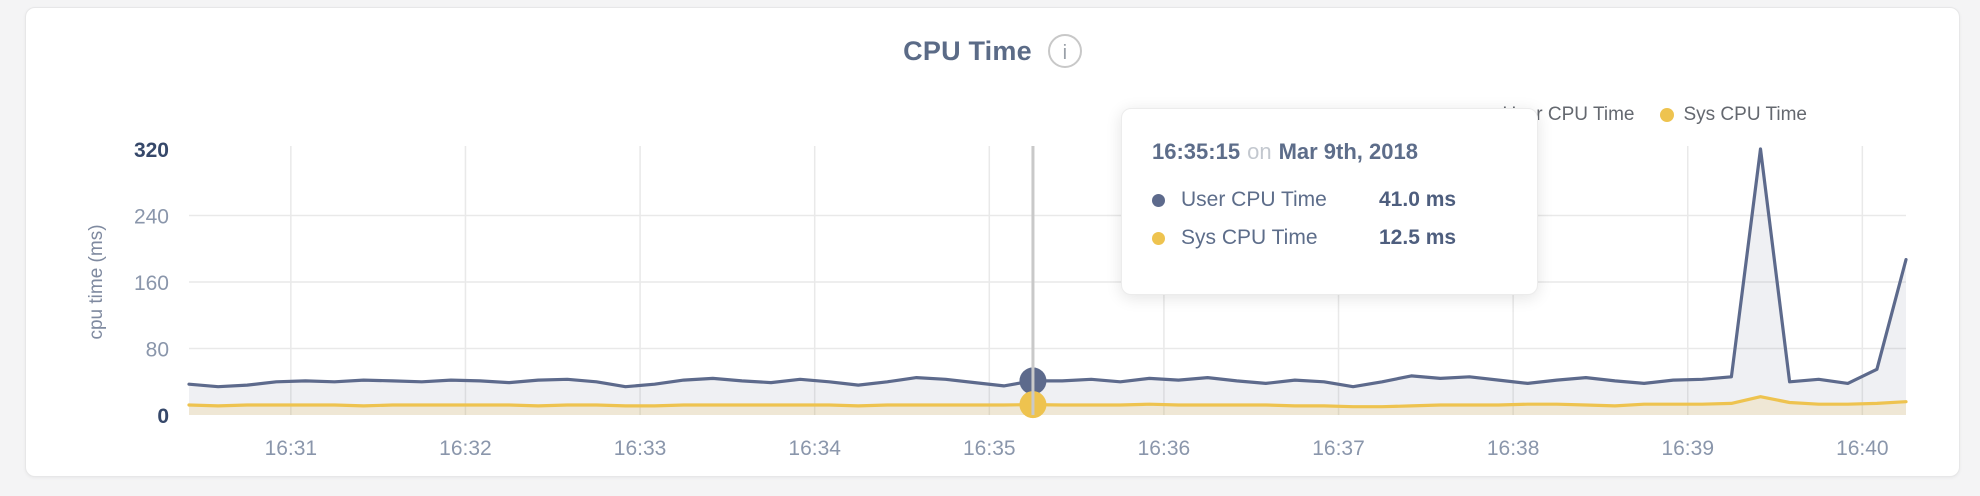 This screenshot has width=1980, height=496. Describe the element at coordinates (1064, 51) in the screenshot. I see `info-icon: i` at that location.